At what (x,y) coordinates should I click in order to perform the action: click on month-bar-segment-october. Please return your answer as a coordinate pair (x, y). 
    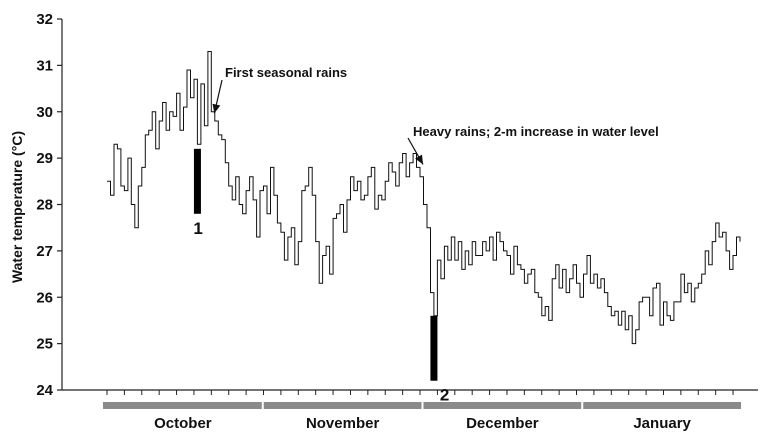
    Looking at the image, I should click on (182, 405).